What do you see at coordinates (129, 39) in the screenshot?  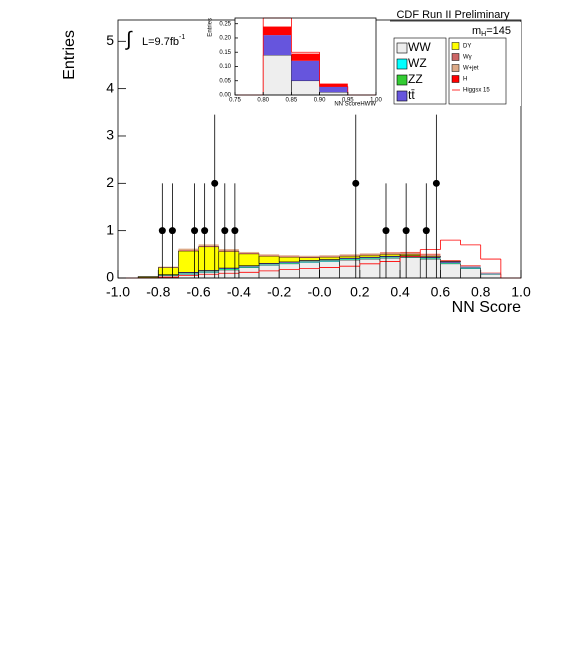 I see `lumi-integral: ∫` at bounding box center [129, 39].